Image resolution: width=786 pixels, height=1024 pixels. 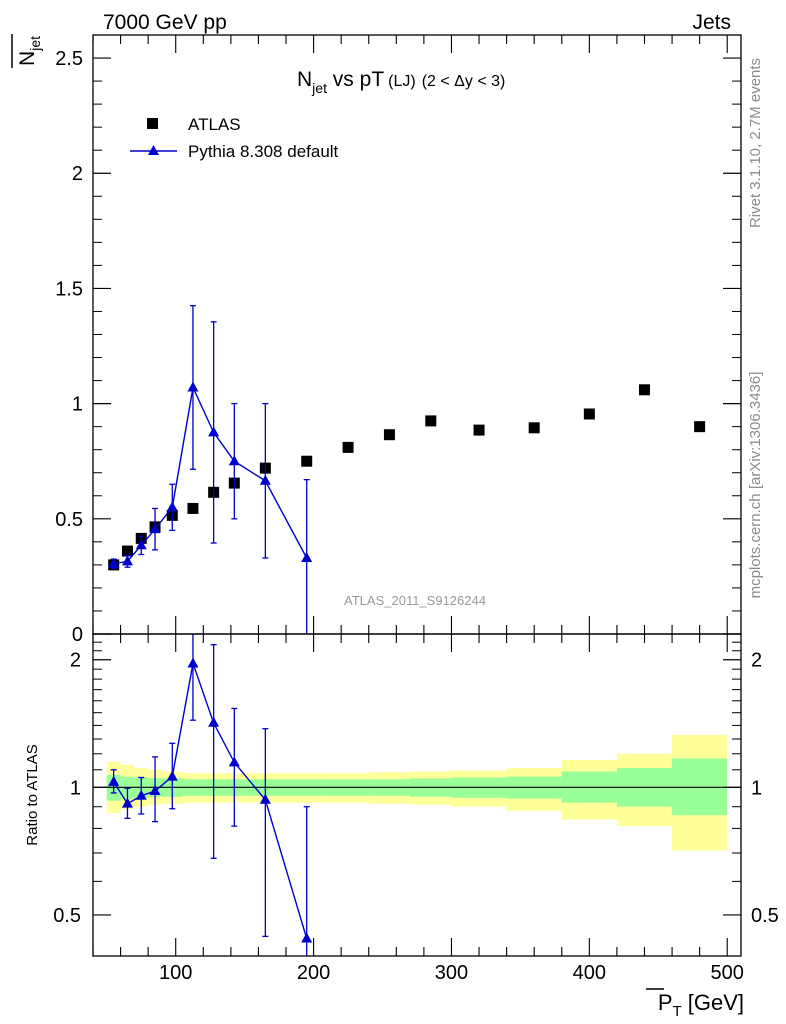 I want to click on ratio-ytick-label-right: 1, so click(x=756, y=788).